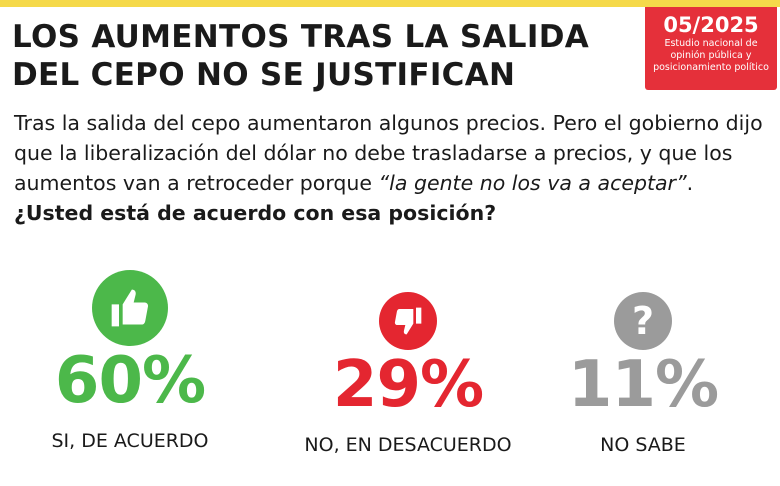 The image size is (780, 486). What do you see at coordinates (264, 75) in the screenshot?
I see `title-line-2: DEL CEPO NO SE JUSTIFICAN` at bounding box center [264, 75].